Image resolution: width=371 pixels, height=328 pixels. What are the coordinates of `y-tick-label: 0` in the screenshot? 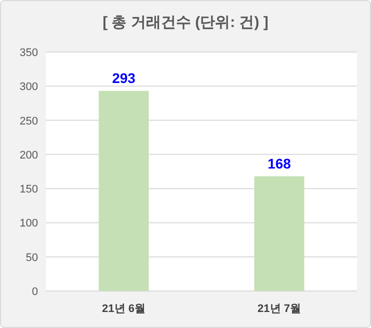 It's located at (35, 292).